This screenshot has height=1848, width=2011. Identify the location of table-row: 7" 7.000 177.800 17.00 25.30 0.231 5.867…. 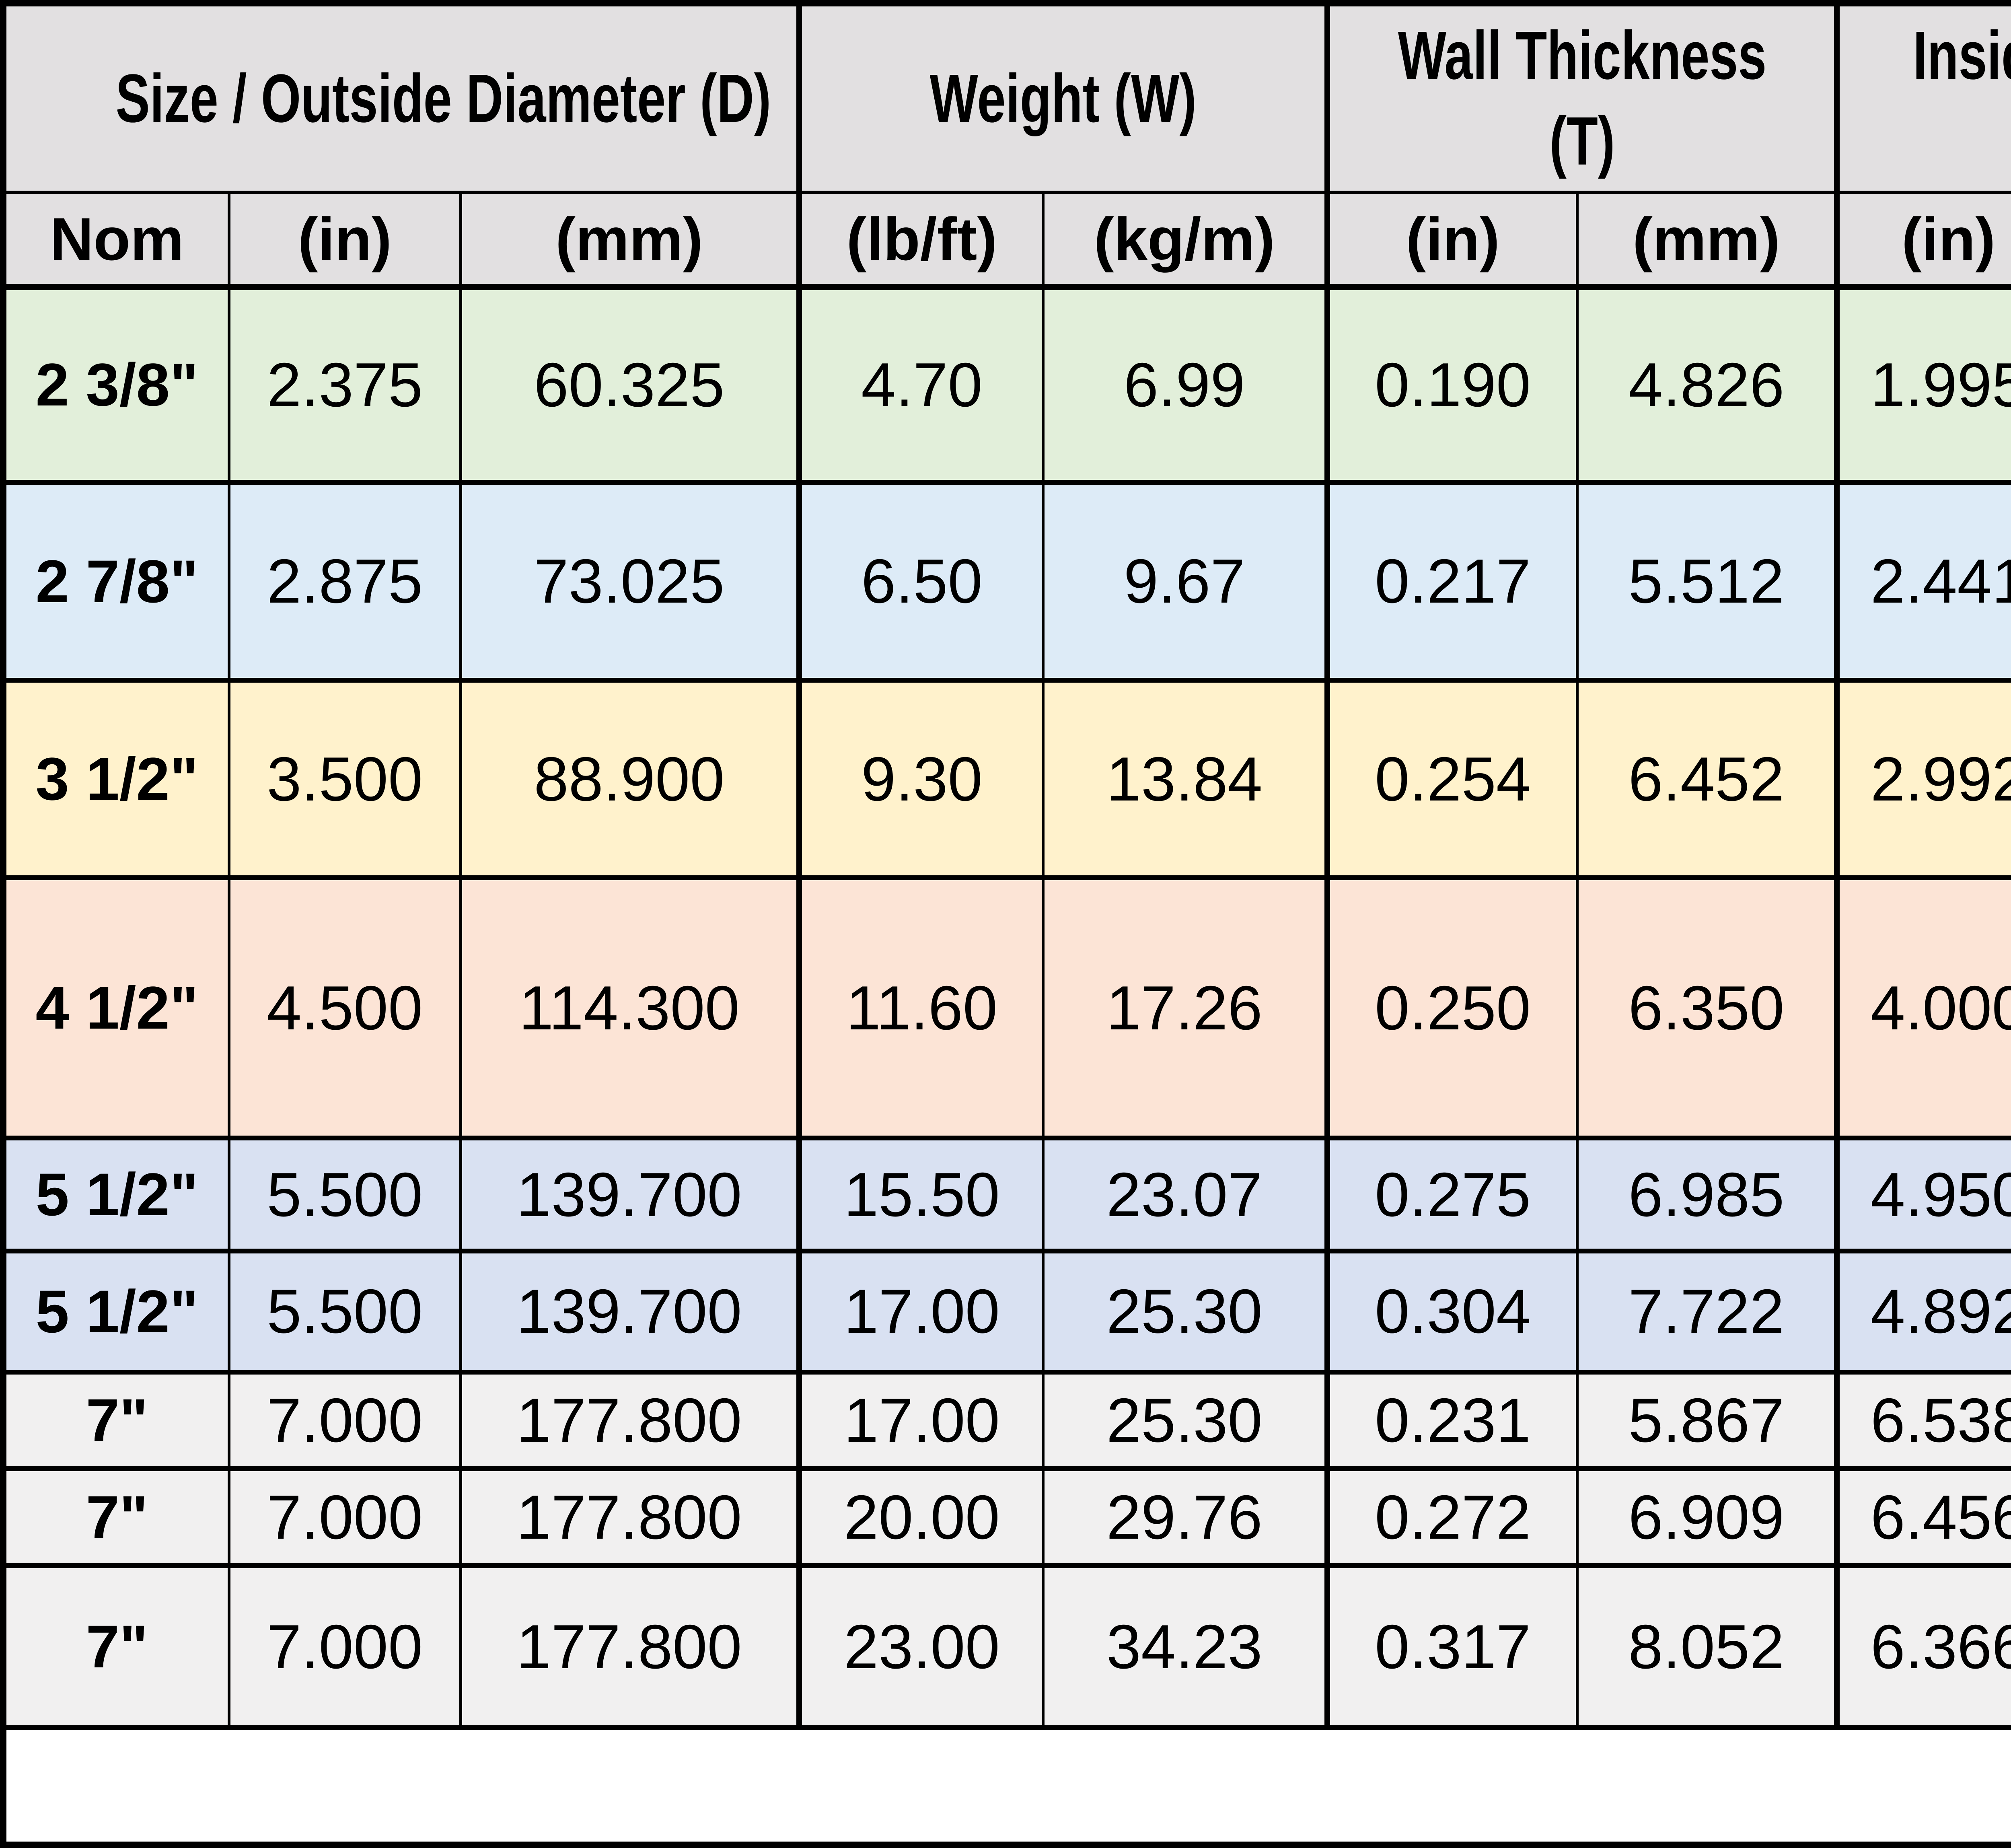
(1007, 1421).